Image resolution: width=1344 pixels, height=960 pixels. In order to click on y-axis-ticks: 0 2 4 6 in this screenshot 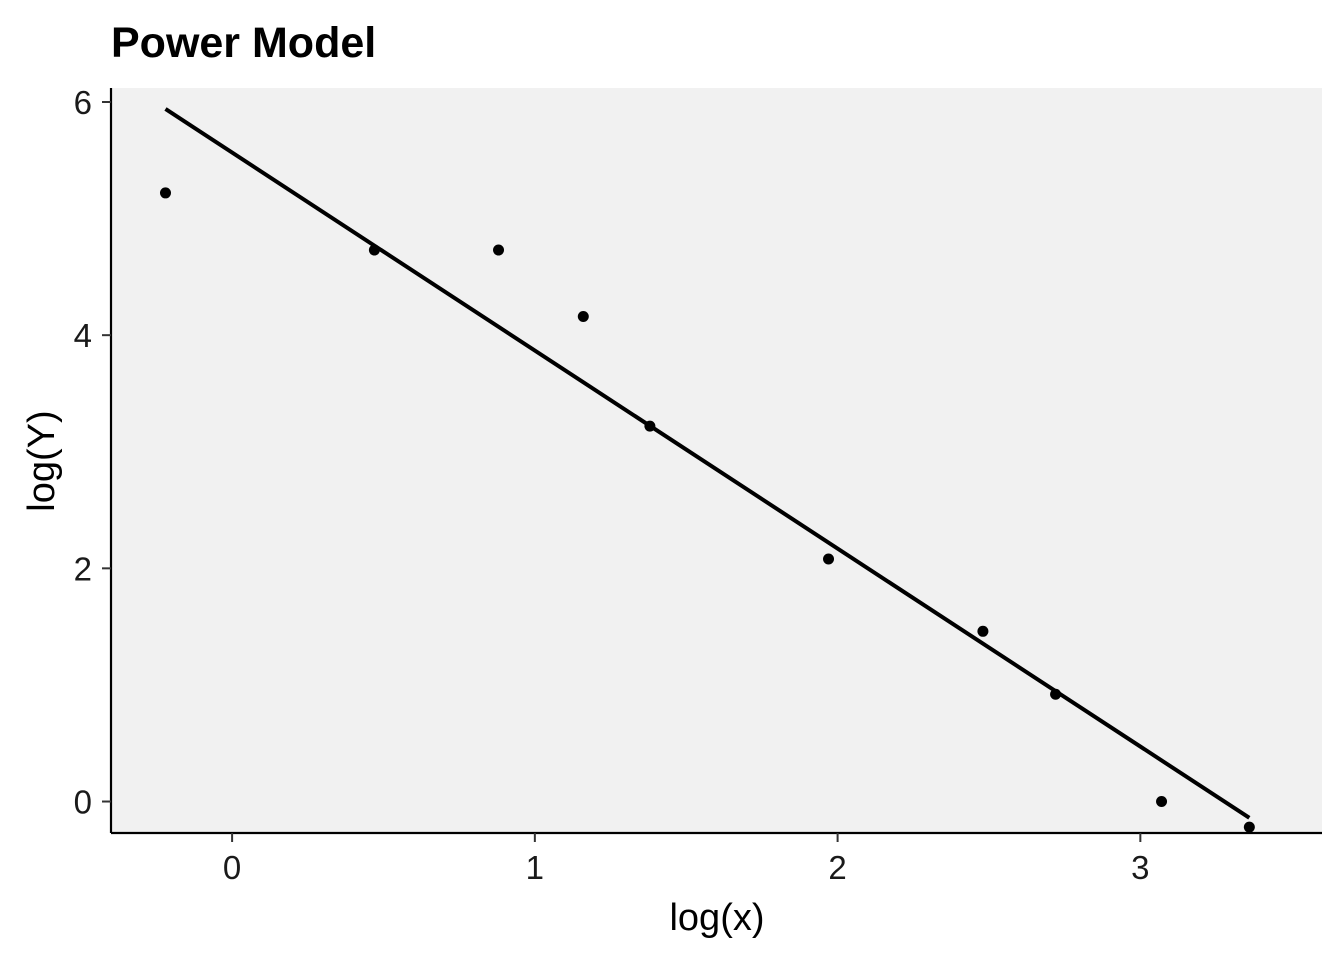, I will do `click(92, 452)`.